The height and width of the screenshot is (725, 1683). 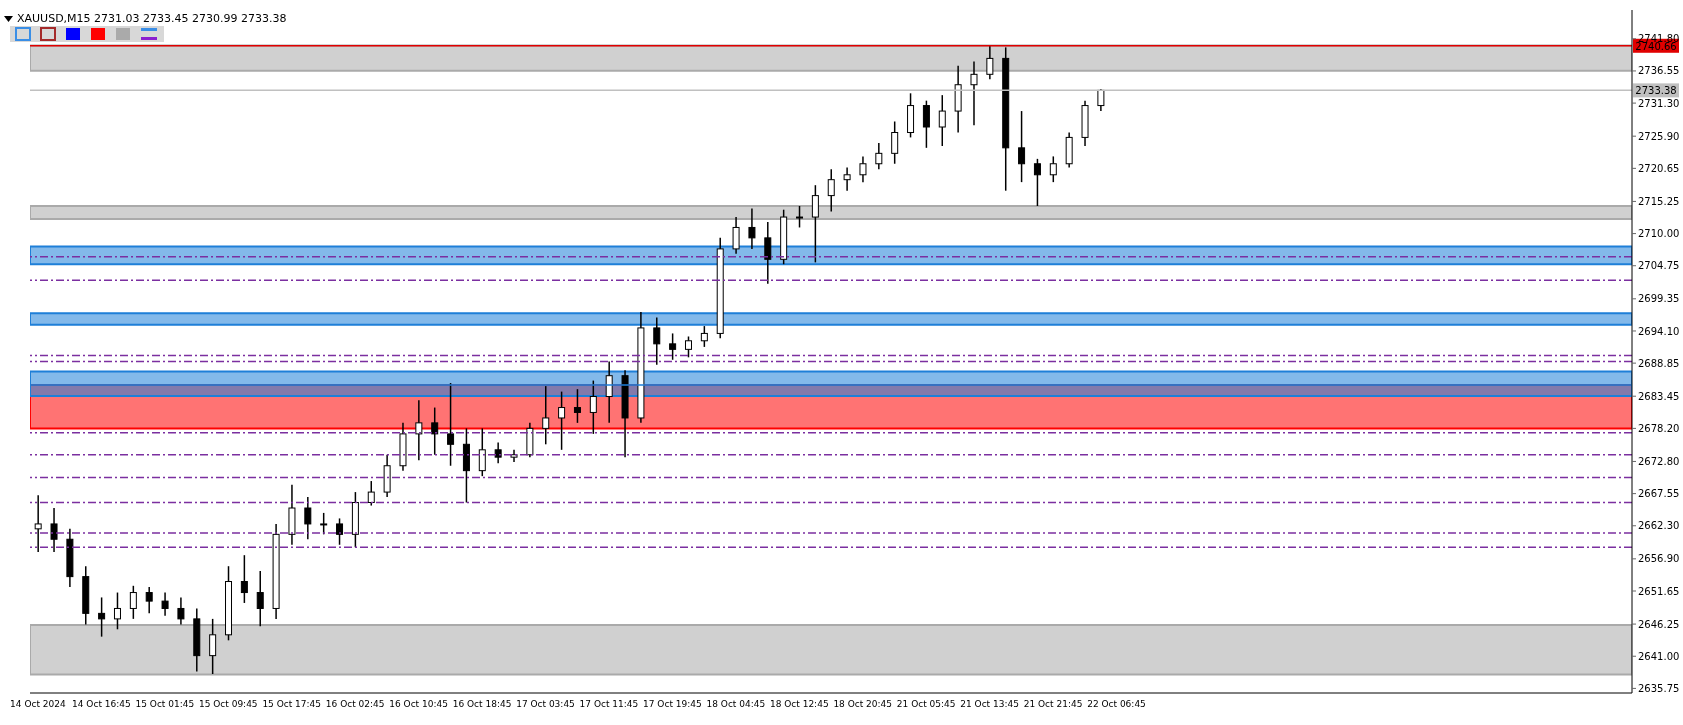 What do you see at coordinates (1659, 136) in the screenshot?
I see `y-tick-label: 2725.90` at bounding box center [1659, 136].